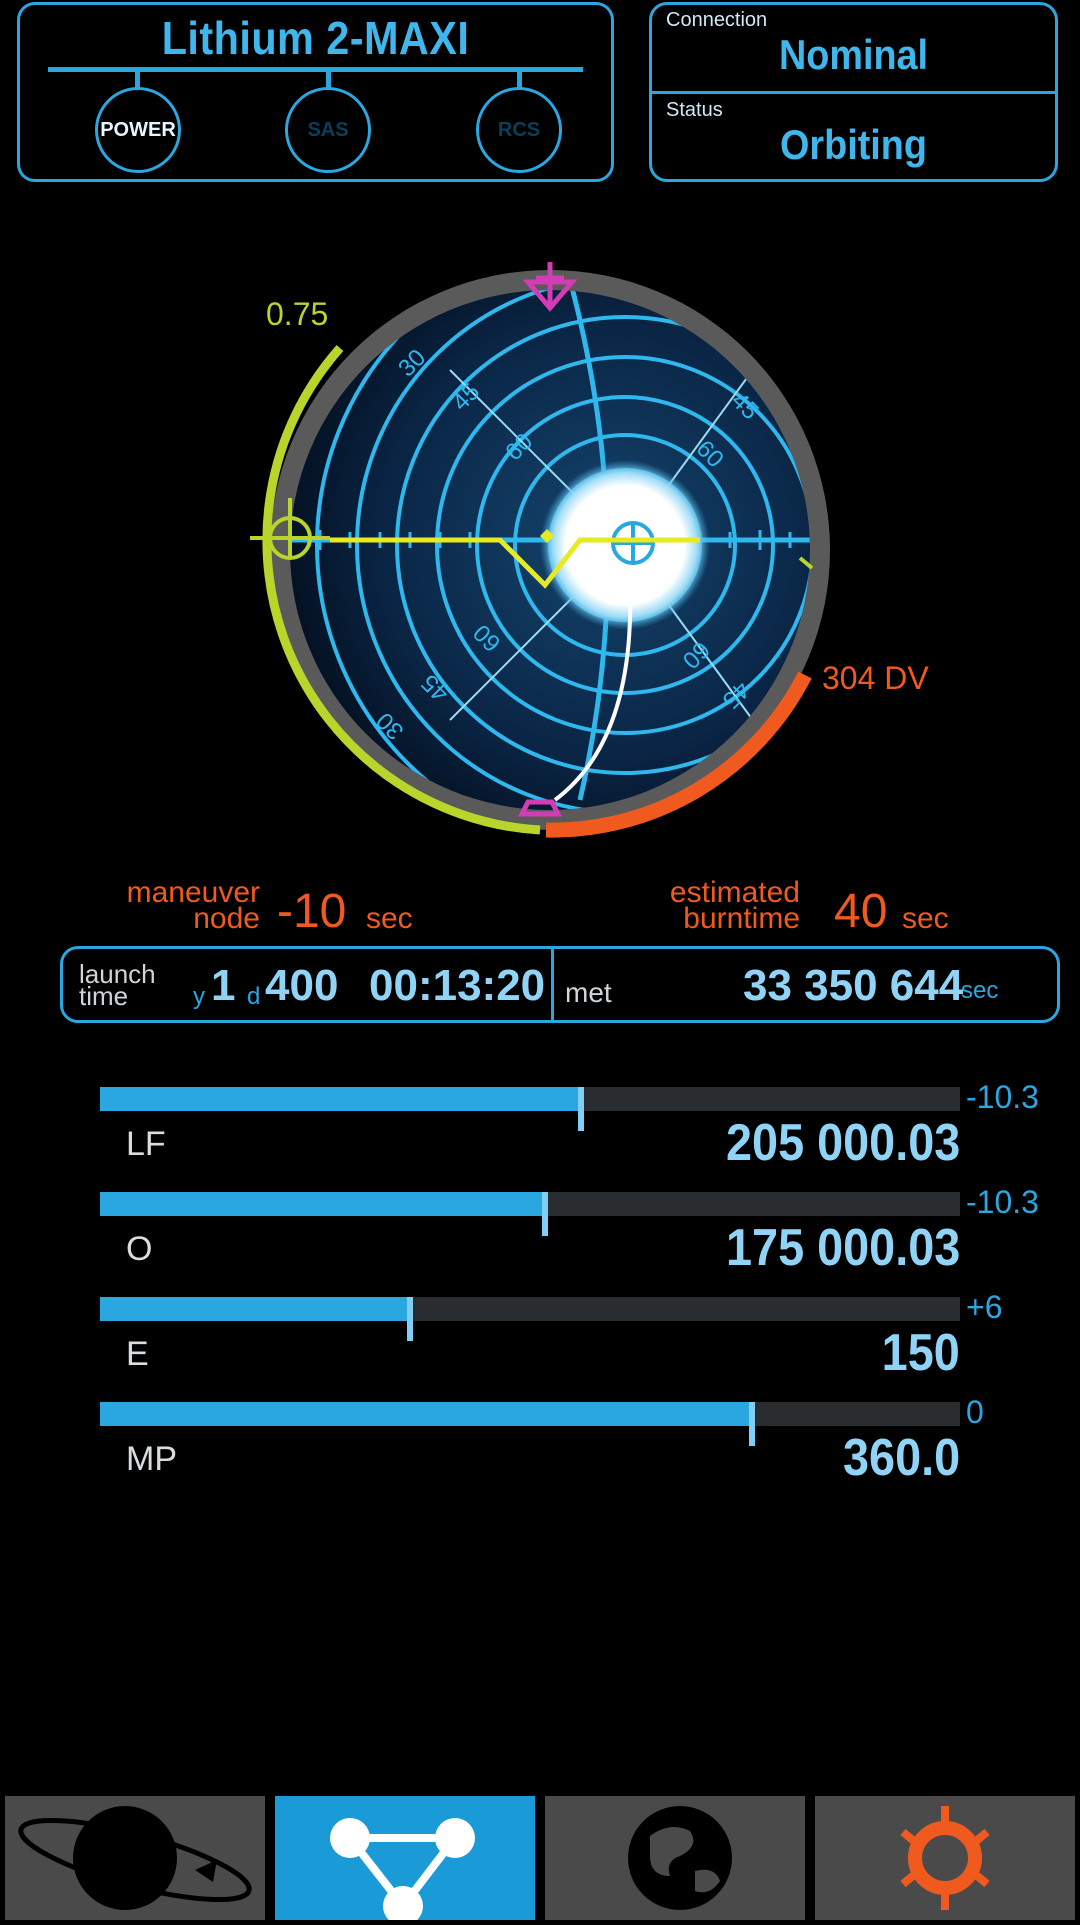 This screenshot has height=1925, width=1080. I want to click on burntime-unit: sec, so click(925, 918).